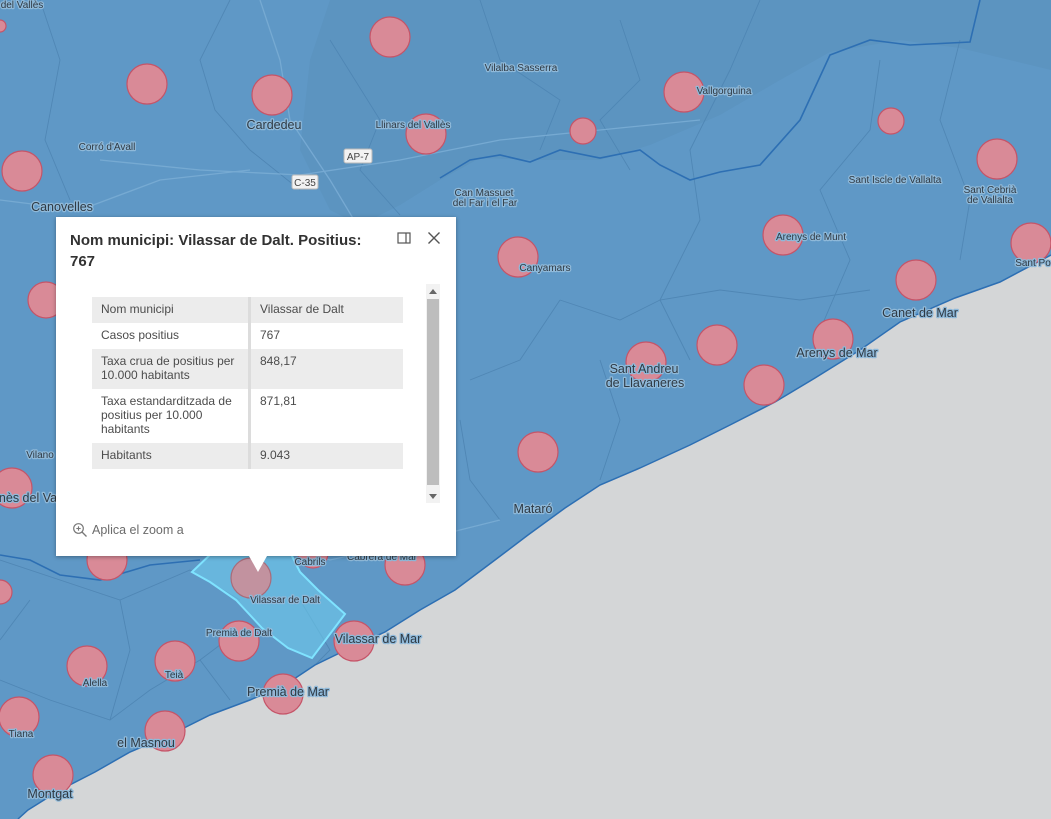 The image size is (1051, 819). I want to click on label-del-valles: del Vallès, so click(22, 5).